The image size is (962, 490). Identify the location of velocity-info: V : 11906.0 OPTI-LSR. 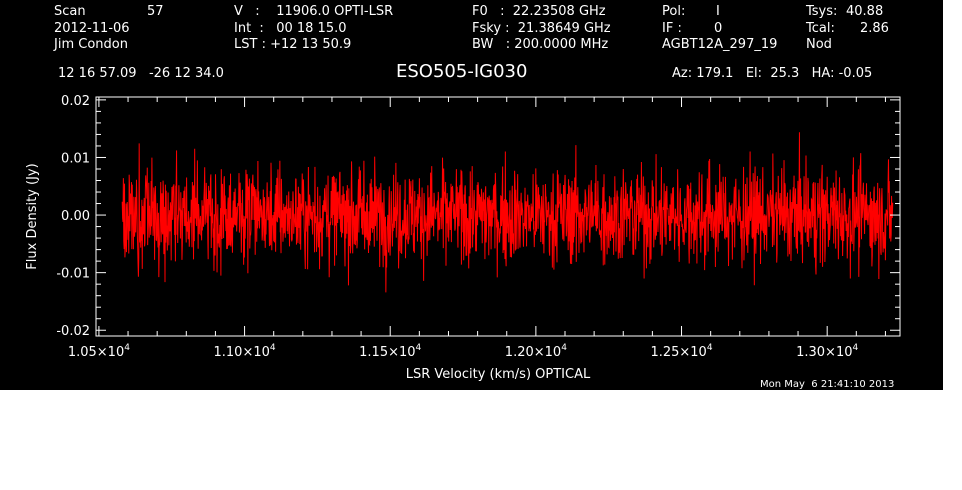
(314, 11).